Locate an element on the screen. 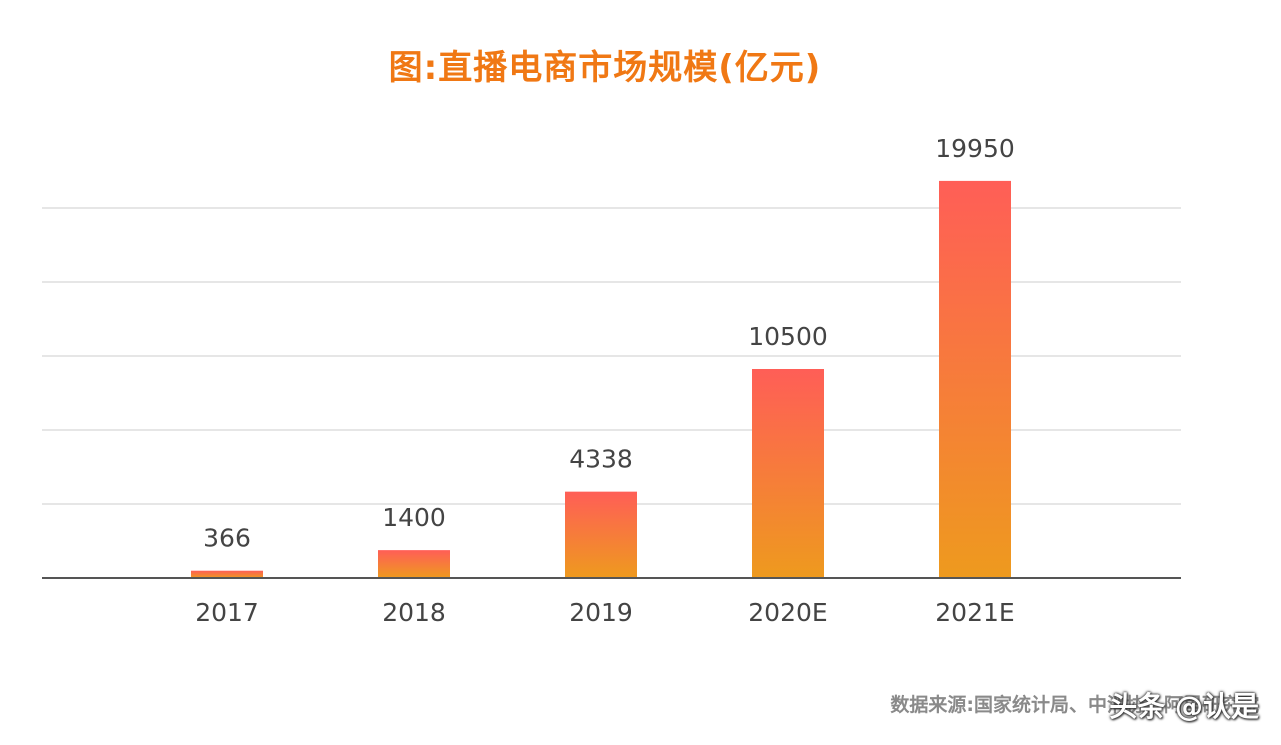  category-label-2020E: 2020E is located at coordinates (787, 612).